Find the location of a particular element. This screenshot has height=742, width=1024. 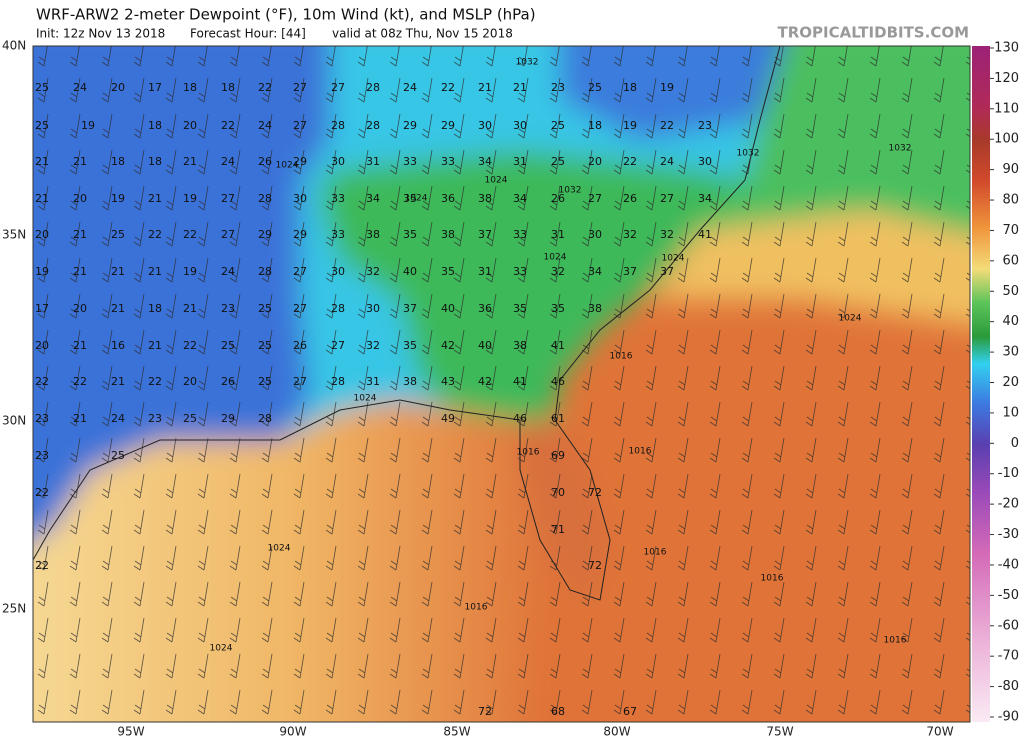

dewpoint-label: 17 is located at coordinates (155, 87).